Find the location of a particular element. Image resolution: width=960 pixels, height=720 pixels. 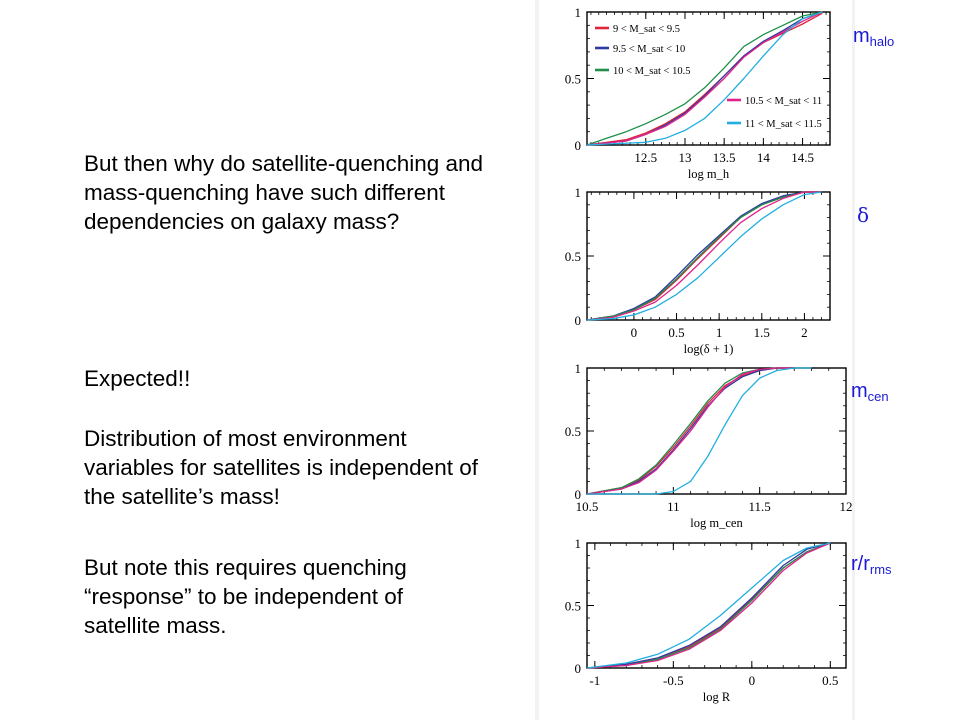

side-label-sub: rms is located at coordinates (880, 569).